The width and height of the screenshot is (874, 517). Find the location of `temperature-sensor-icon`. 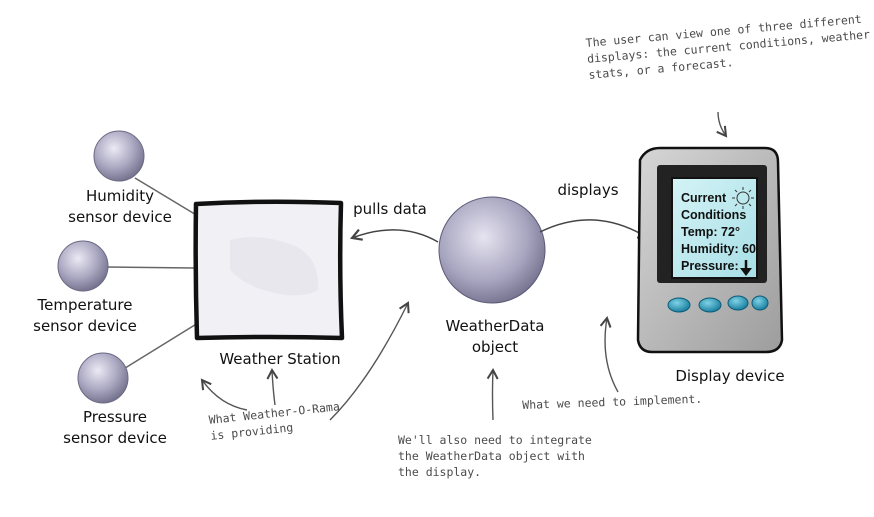

temperature-sensor-icon is located at coordinates (83, 266).